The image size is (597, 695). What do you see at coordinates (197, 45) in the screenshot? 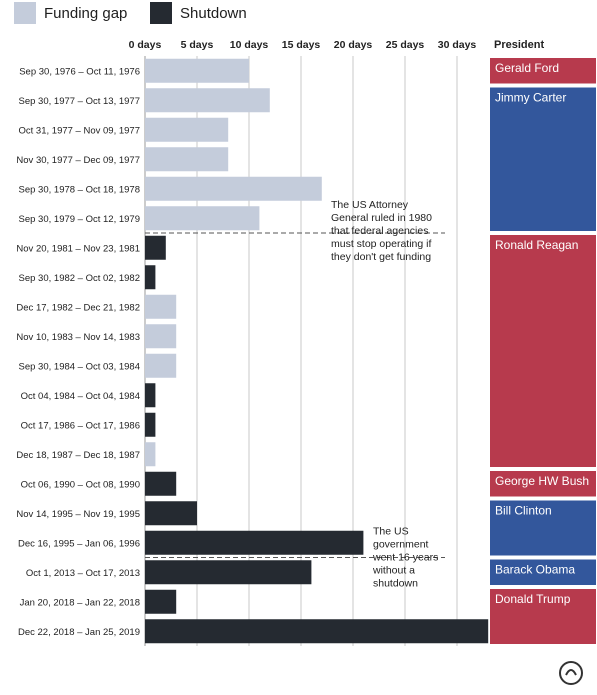
I see `x-tick-label: 5 days` at bounding box center [197, 45].